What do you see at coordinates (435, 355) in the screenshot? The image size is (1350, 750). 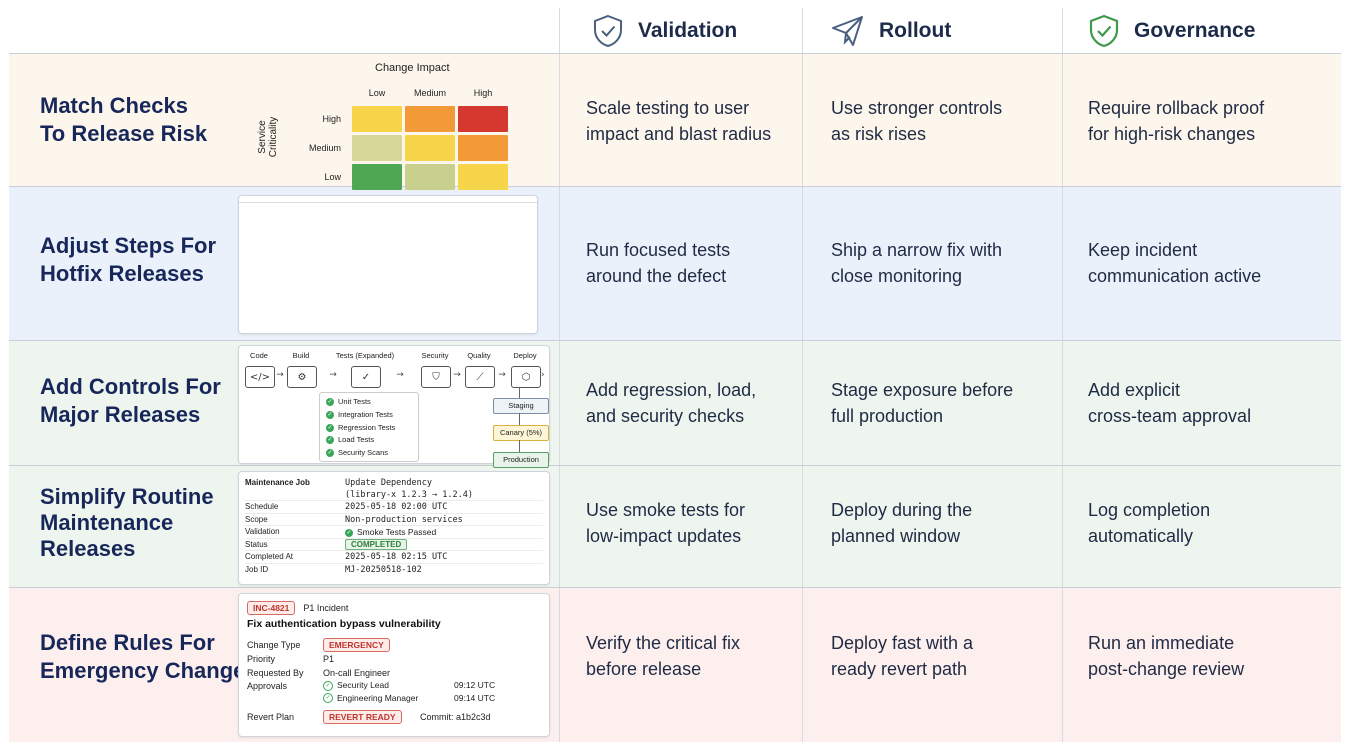 I see `pipeline-step-label: Security` at bounding box center [435, 355].